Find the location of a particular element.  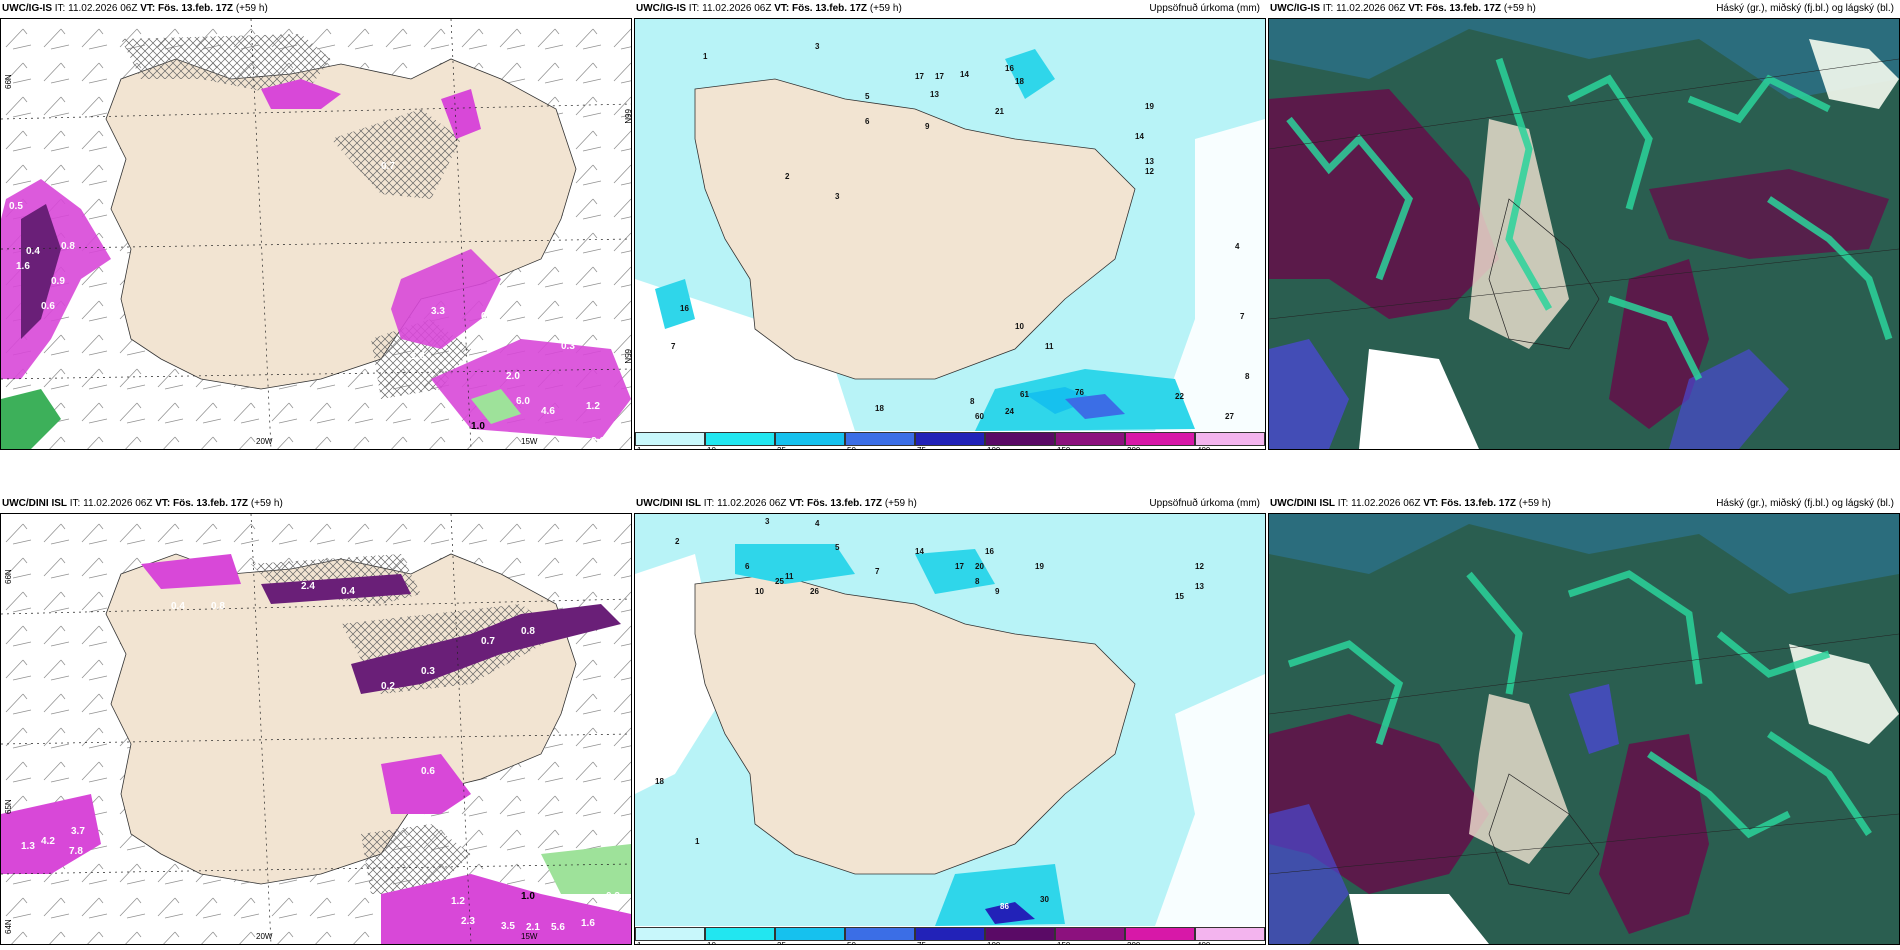

precip-label: 3 is located at coordinates (837, 196).